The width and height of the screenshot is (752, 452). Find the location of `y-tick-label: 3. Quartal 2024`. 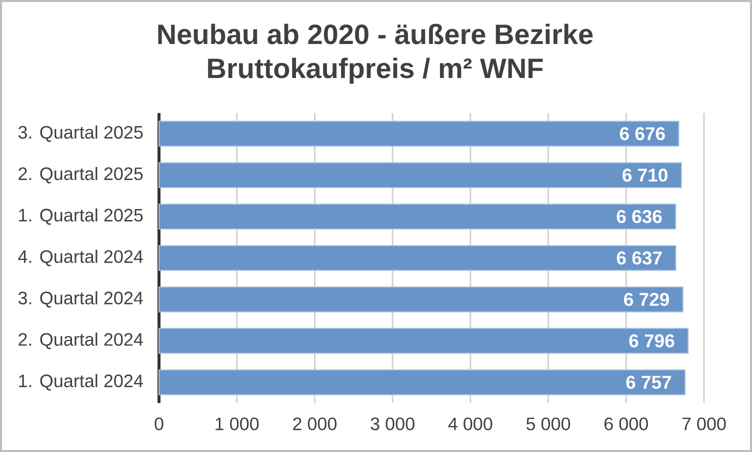

y-tick-label: 3. Quartal 2024 is located at coordinates (80, 299).